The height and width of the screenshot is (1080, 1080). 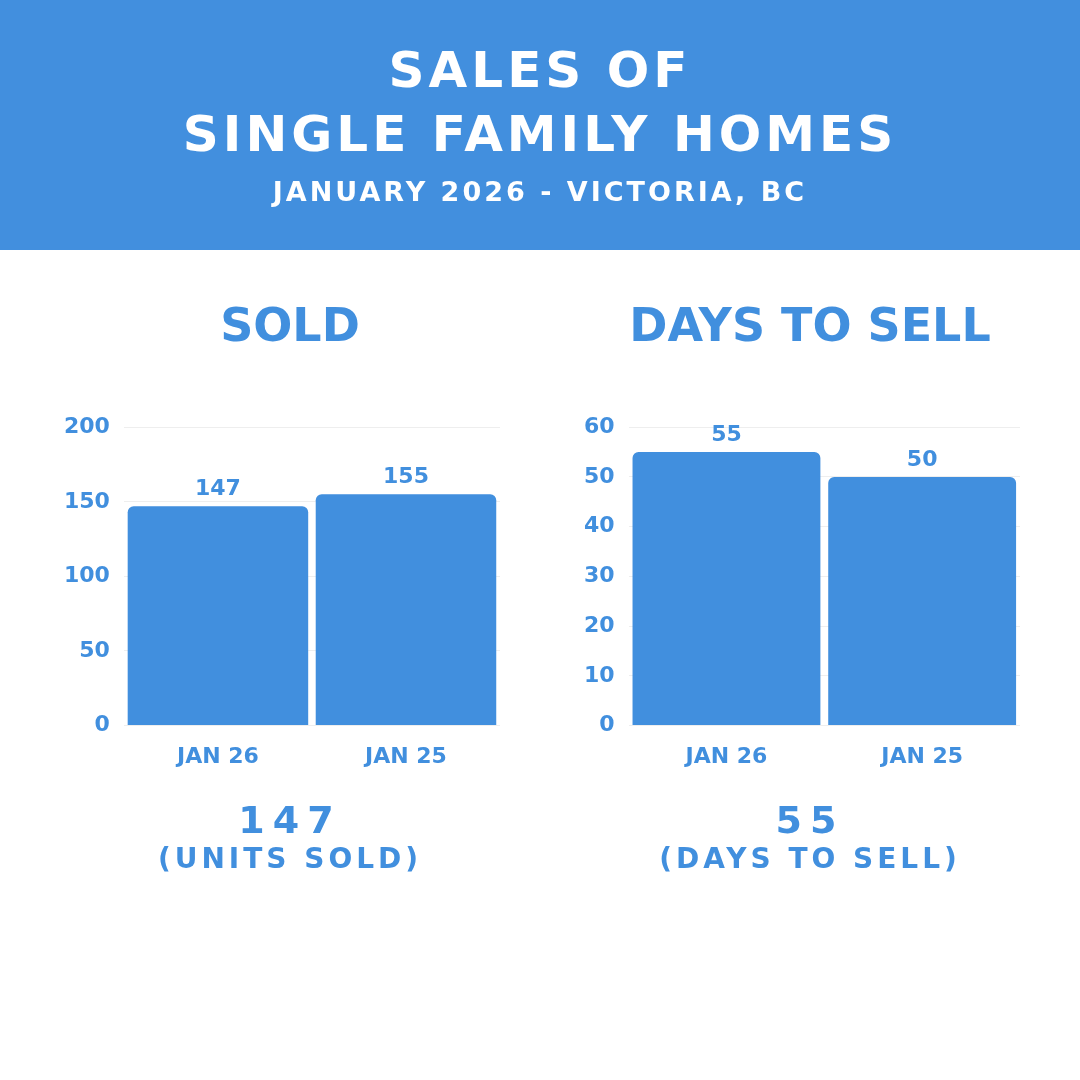 What do you see at coordinates (810, 820) in the screenshot?
I see `text: 55` at bounding box center [810, 820].